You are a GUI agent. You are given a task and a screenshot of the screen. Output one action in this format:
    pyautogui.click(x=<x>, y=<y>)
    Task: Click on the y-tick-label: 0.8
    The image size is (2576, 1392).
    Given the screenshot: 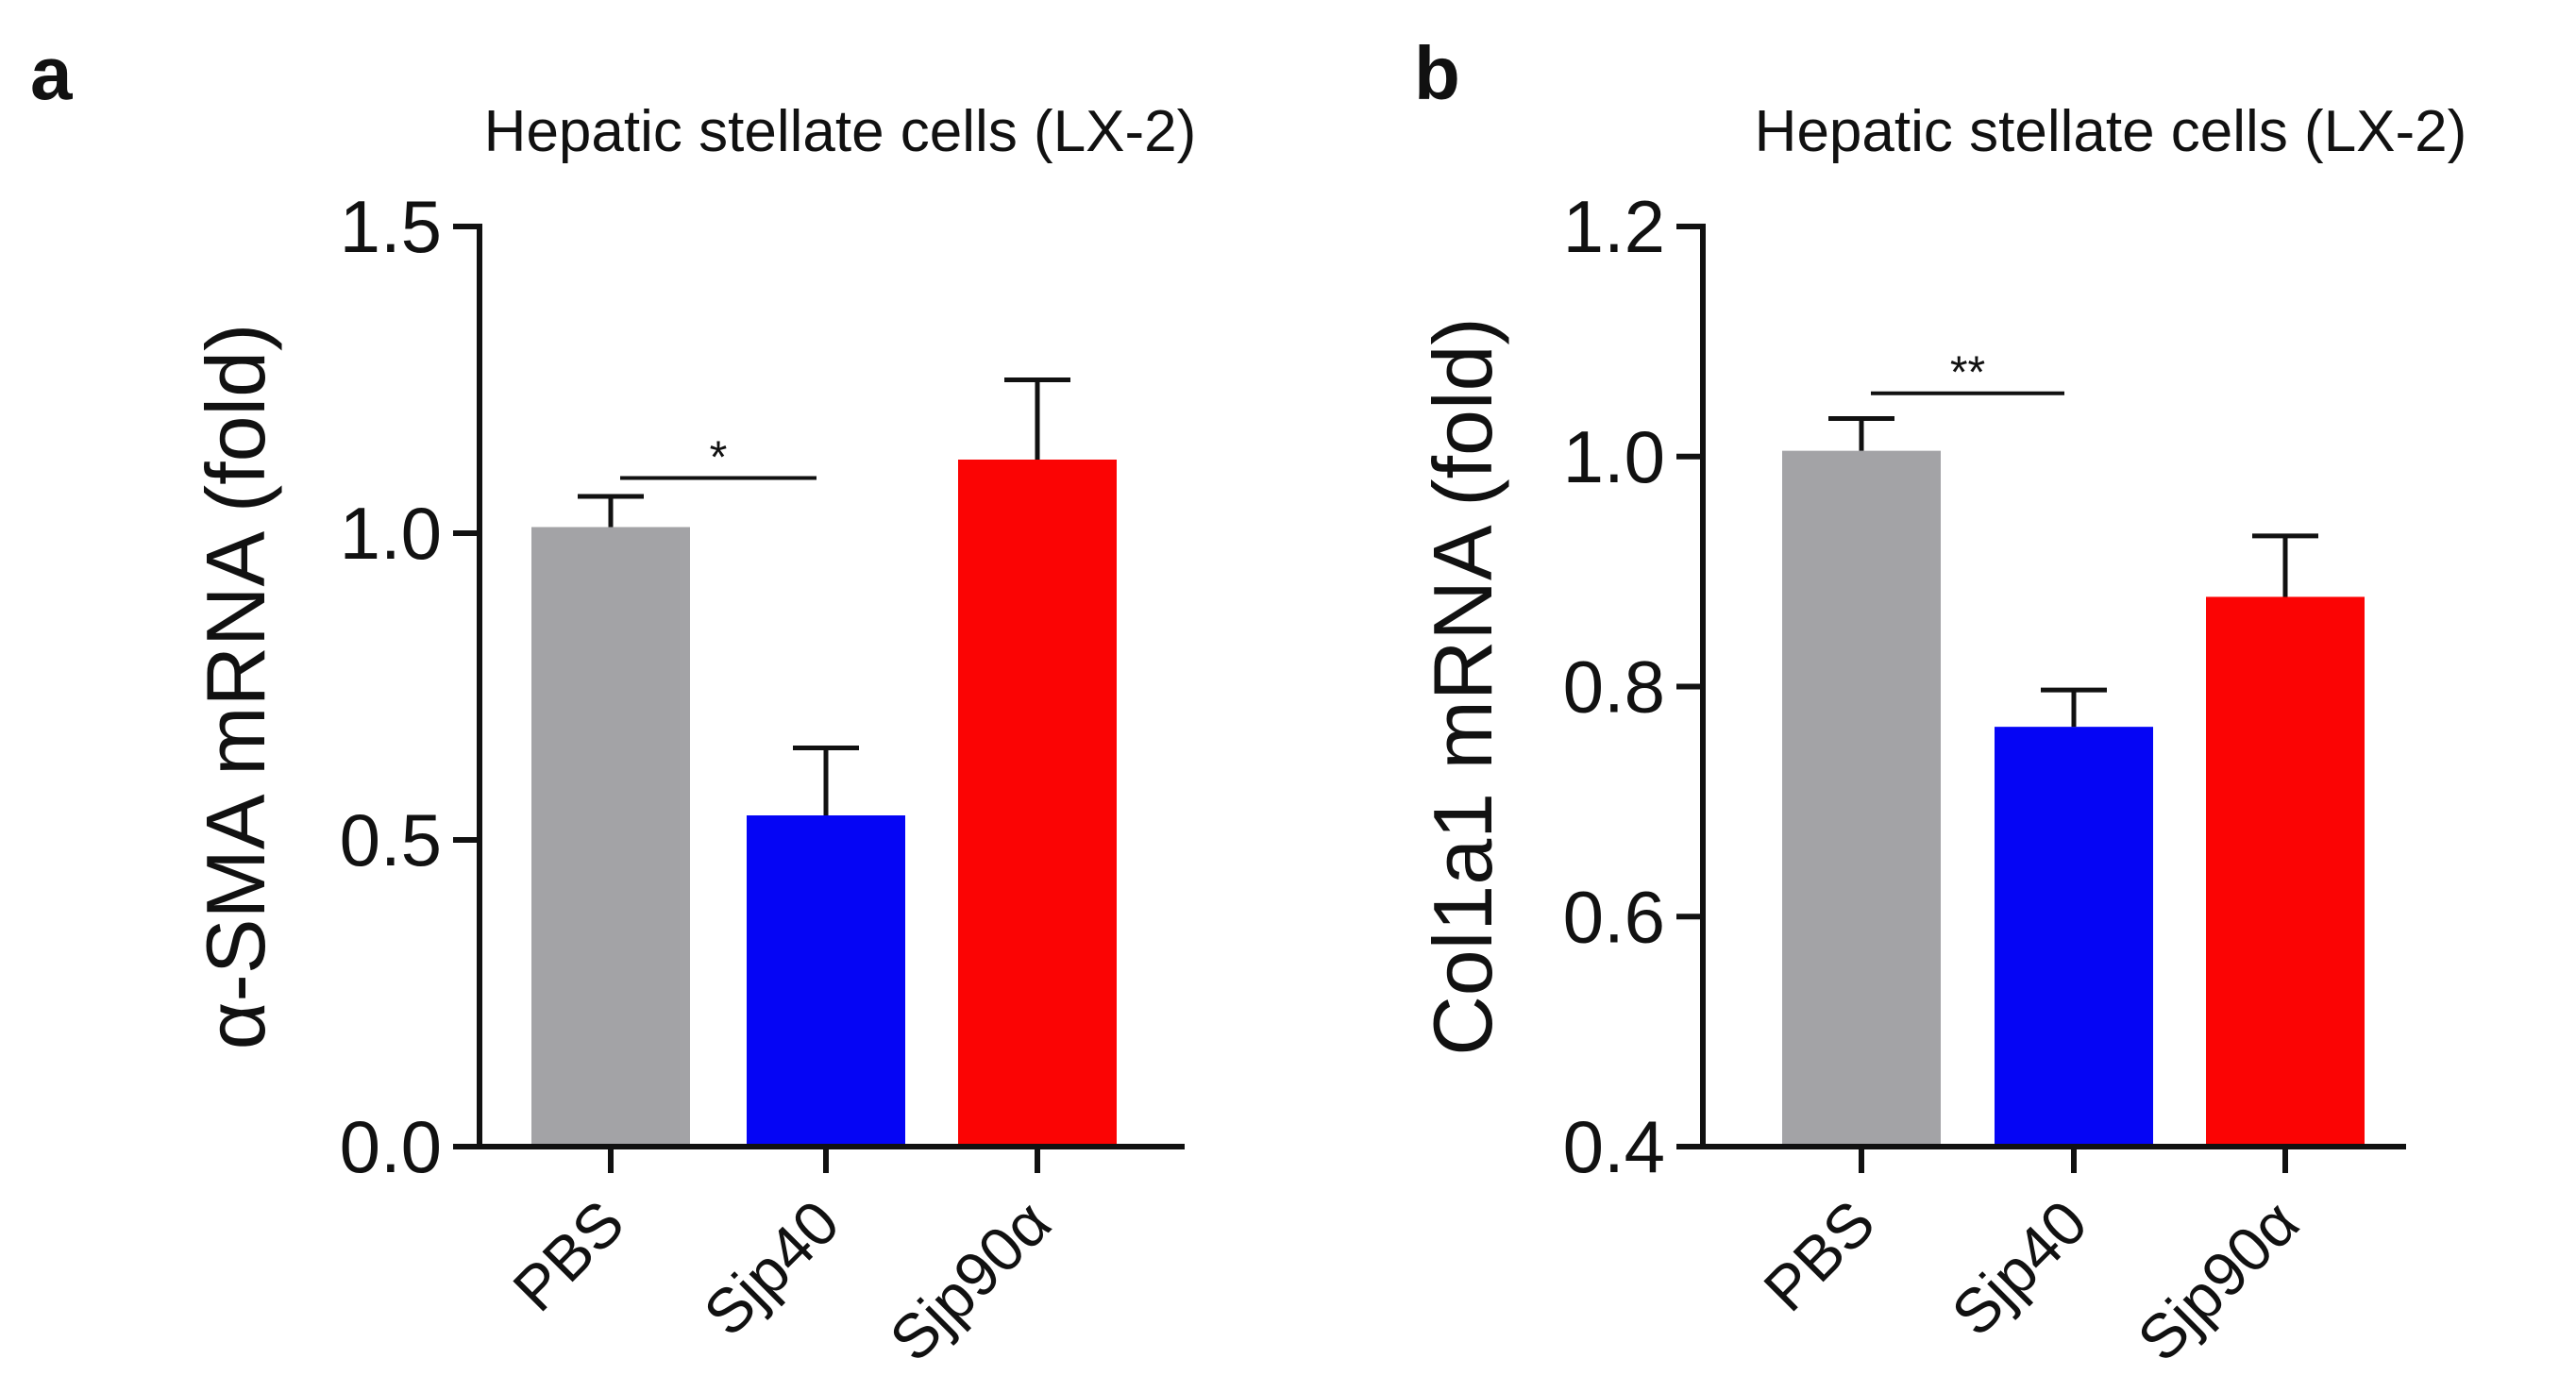 What is the action you would take?
    pyautogui.click(x=1614, y=688)
    